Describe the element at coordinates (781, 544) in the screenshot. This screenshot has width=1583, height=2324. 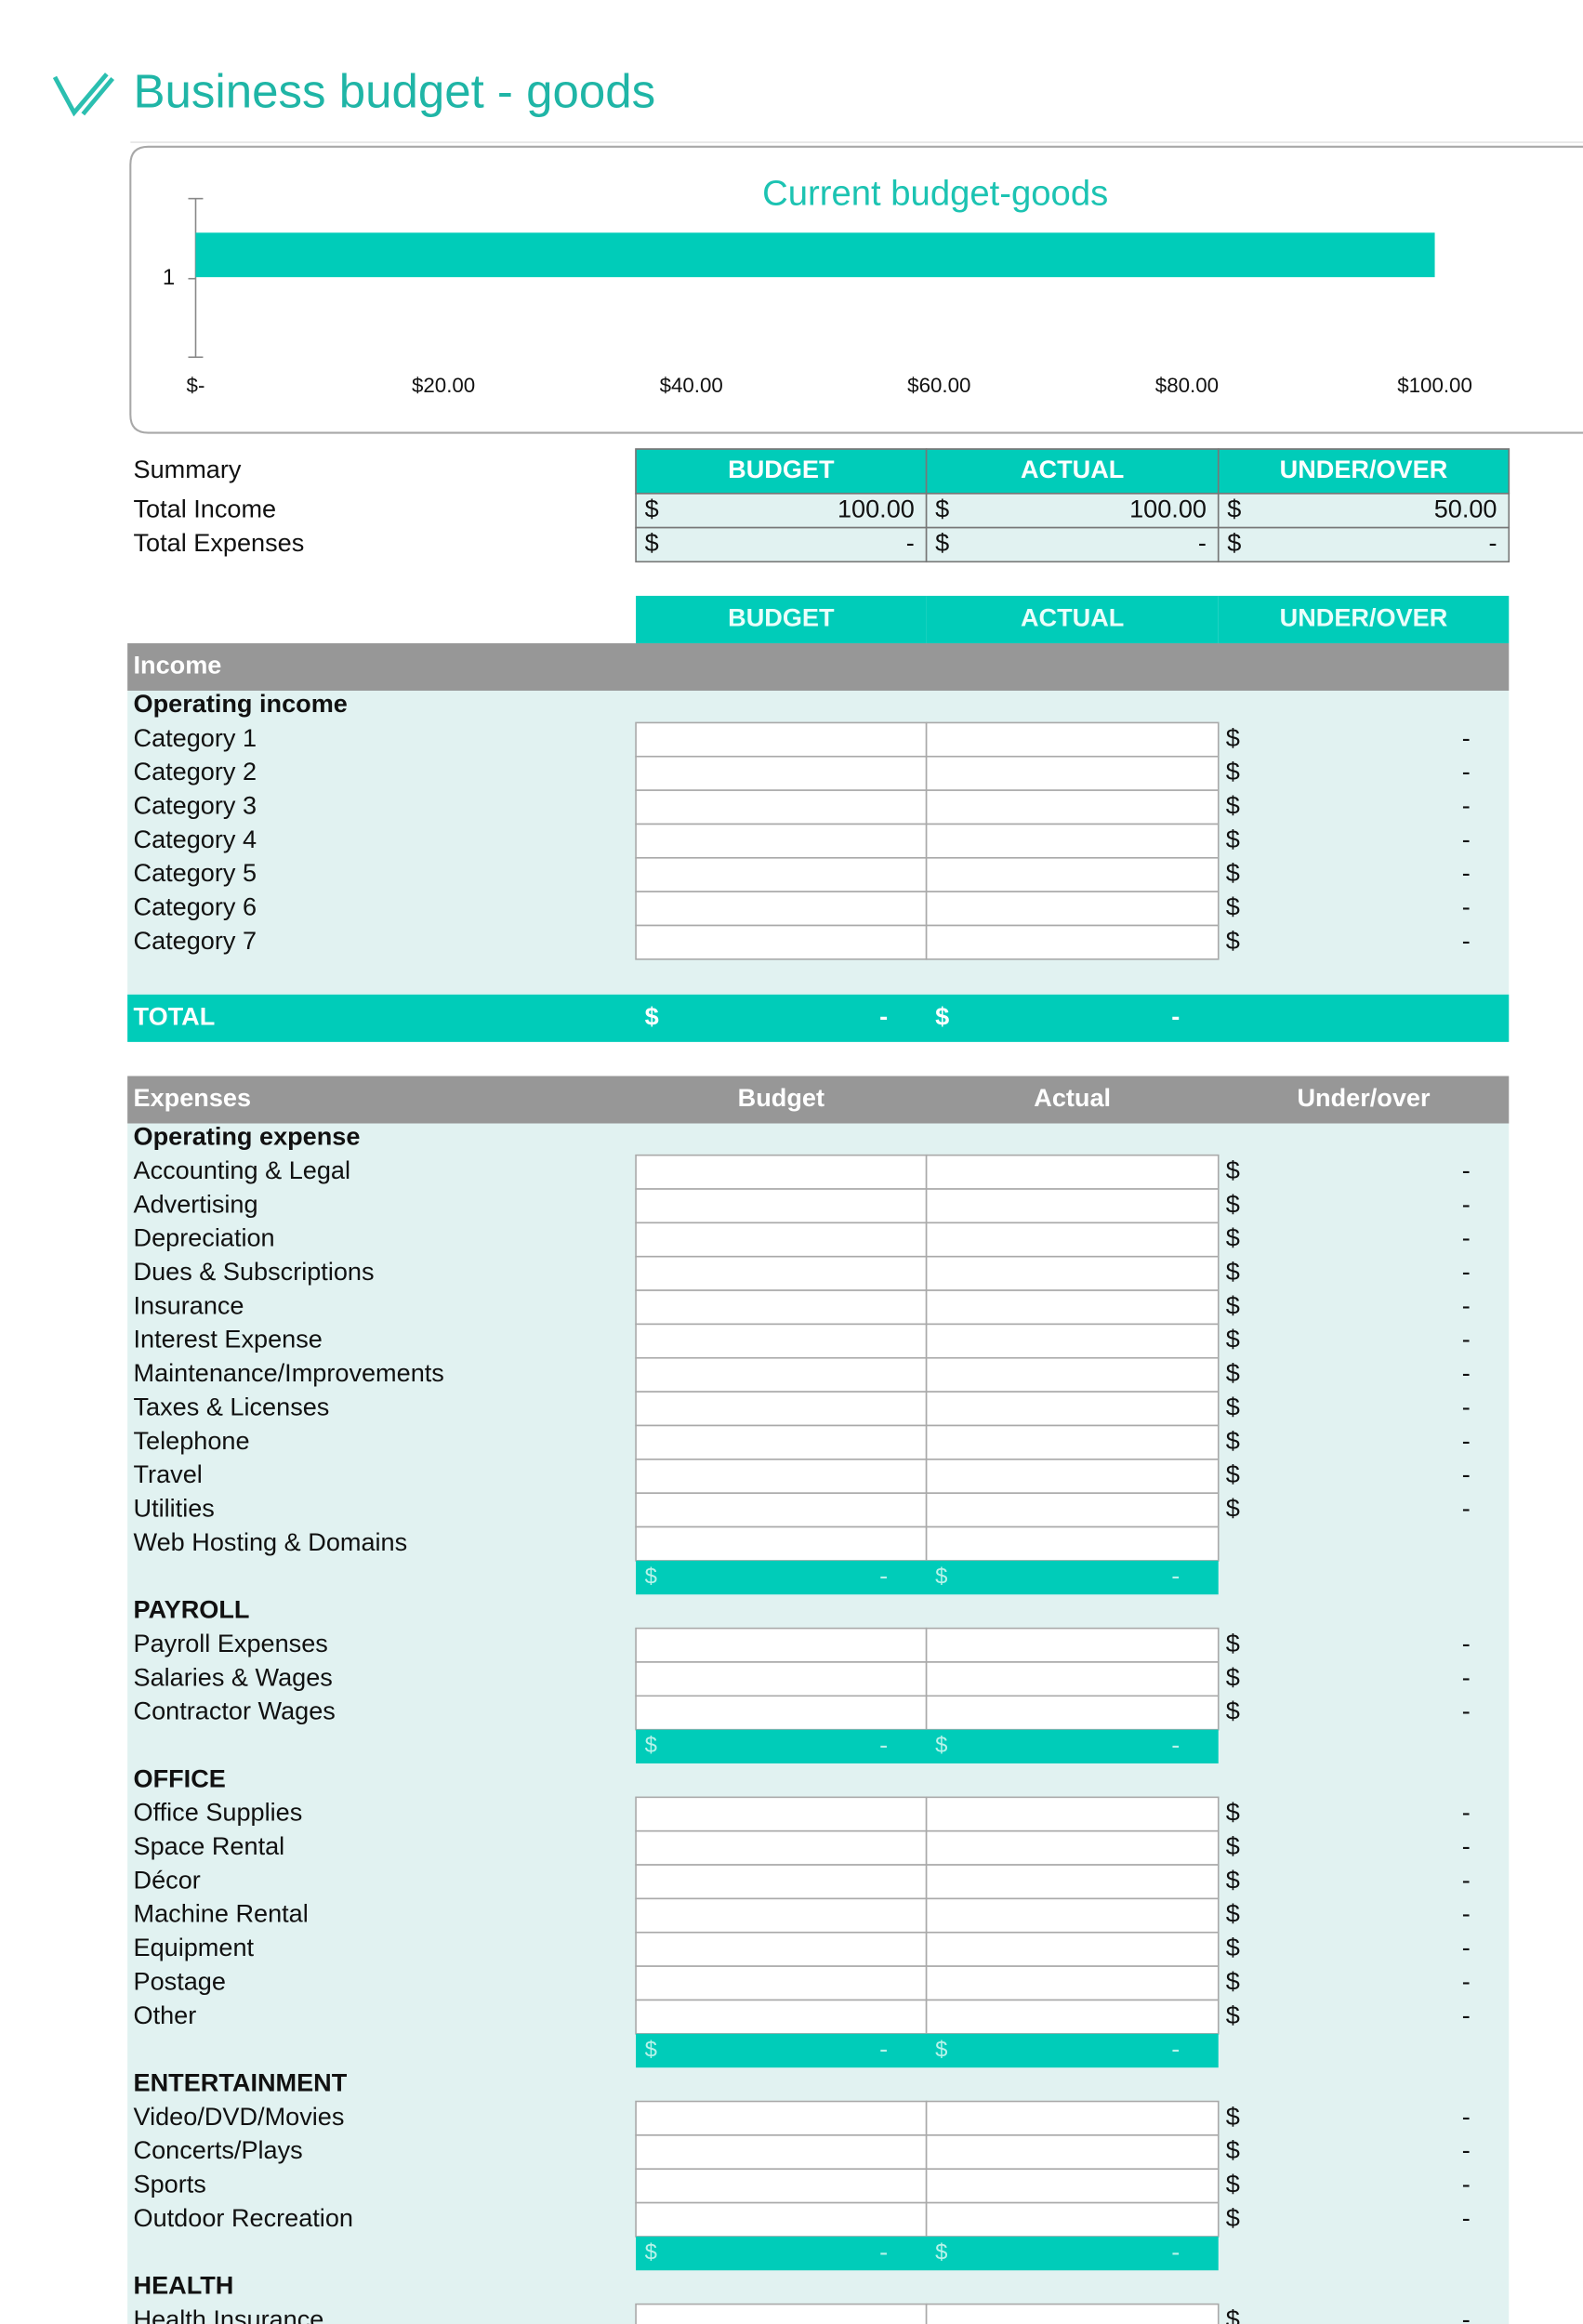
I see `summary-cell` at that location.